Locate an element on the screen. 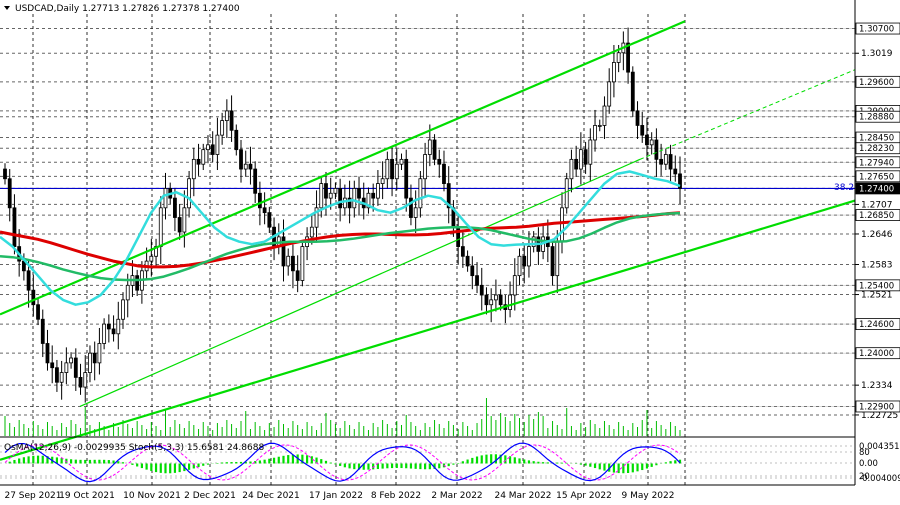 The height and width of the screenshot is (505, 900). price-level-tag-label: 1.24000 is located at coordinates (876, 354).